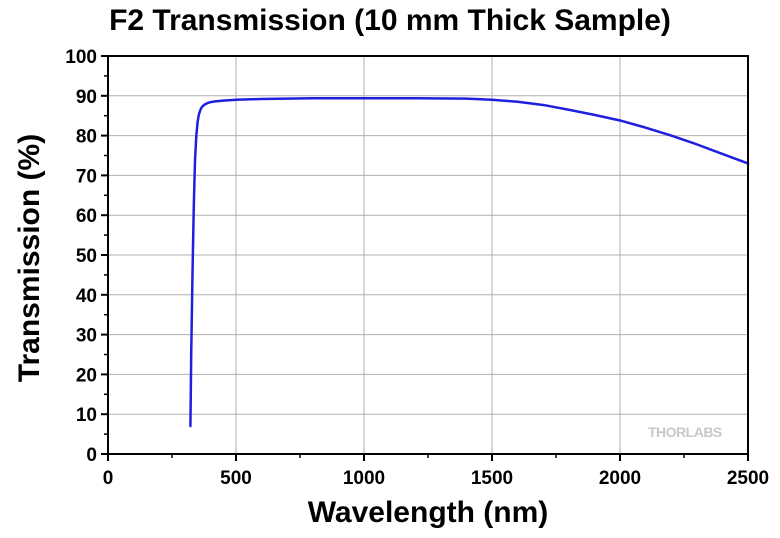 Image resolution: width=780 pixels, height=538 pixels. What do you see at coordinates (620, 478) in the screenshot?
I see `x-tick-label: 2000` at bounding box center [620, 478].